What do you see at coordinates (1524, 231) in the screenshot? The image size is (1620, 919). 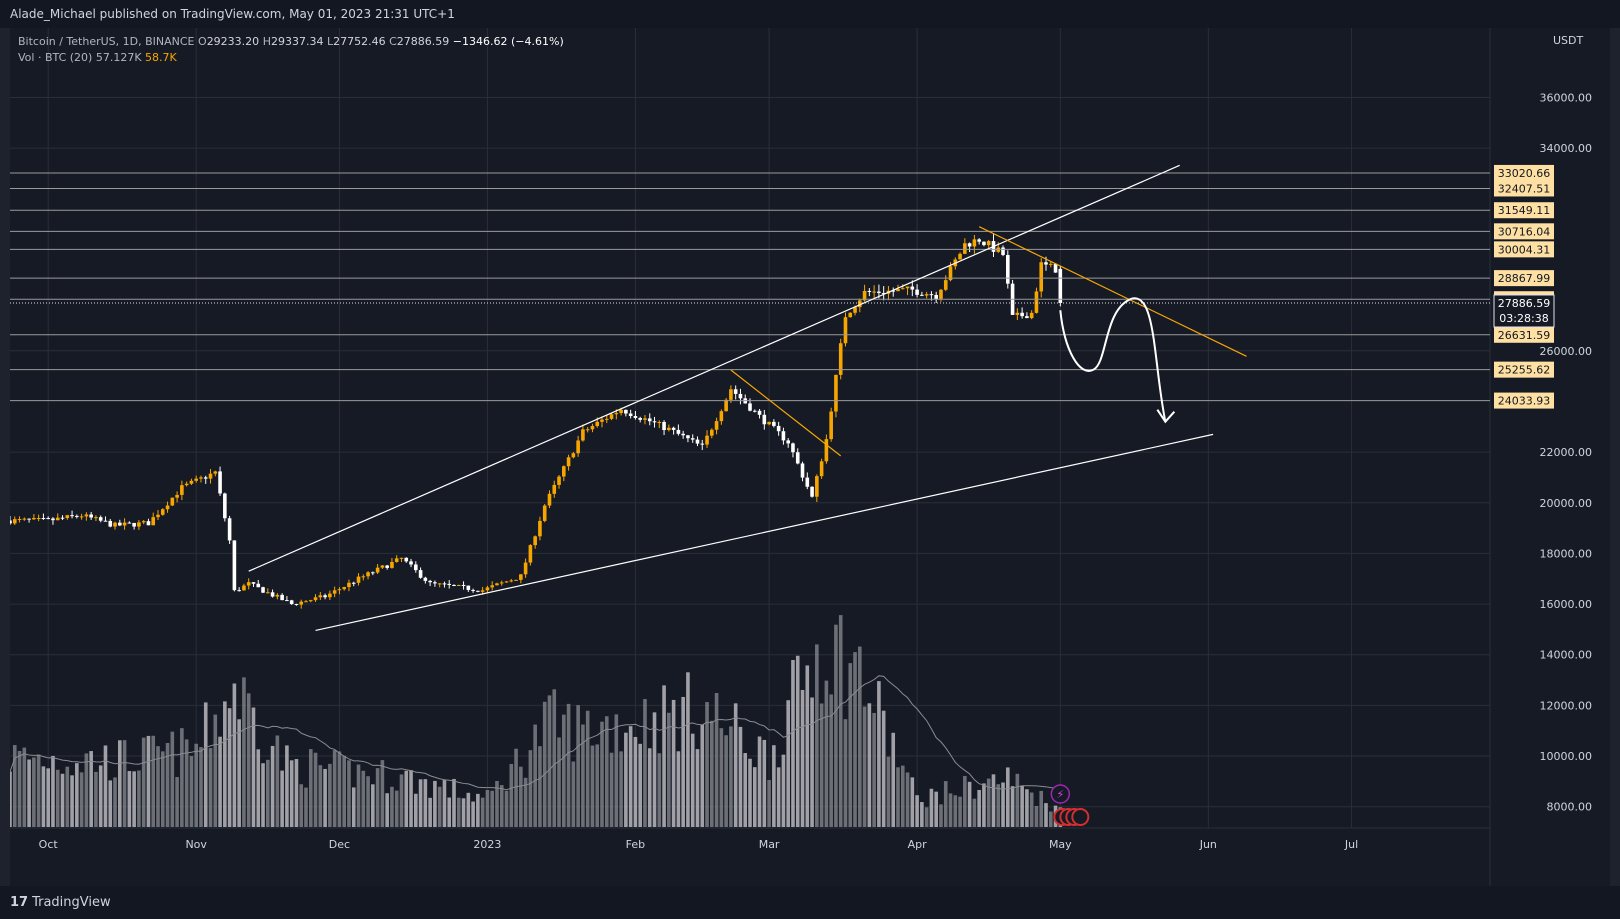 I see `price-level-tag-label: 30716.04` at bounding box center [1524, 231].